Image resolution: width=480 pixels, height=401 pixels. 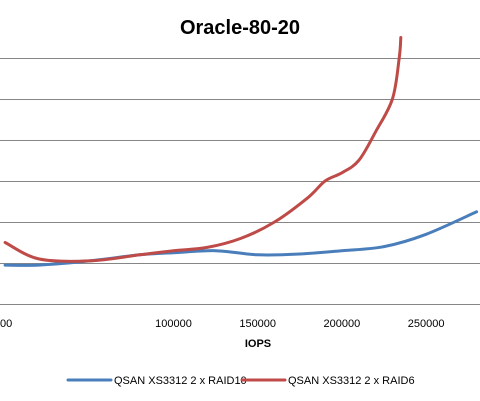 I want to click on x-tick-label: 250000, so click(x=426, y=324).